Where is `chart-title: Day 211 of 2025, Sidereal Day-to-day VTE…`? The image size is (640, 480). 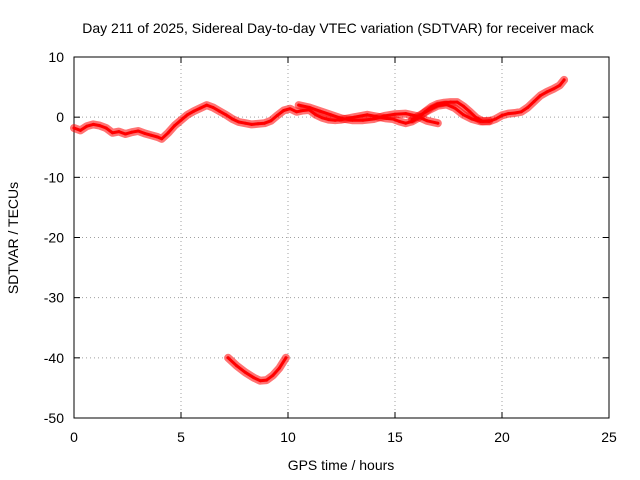
chart-title: Day 211 of 2025, Sidereal Day-to-day VTE… is located at coordinates (338, 28).